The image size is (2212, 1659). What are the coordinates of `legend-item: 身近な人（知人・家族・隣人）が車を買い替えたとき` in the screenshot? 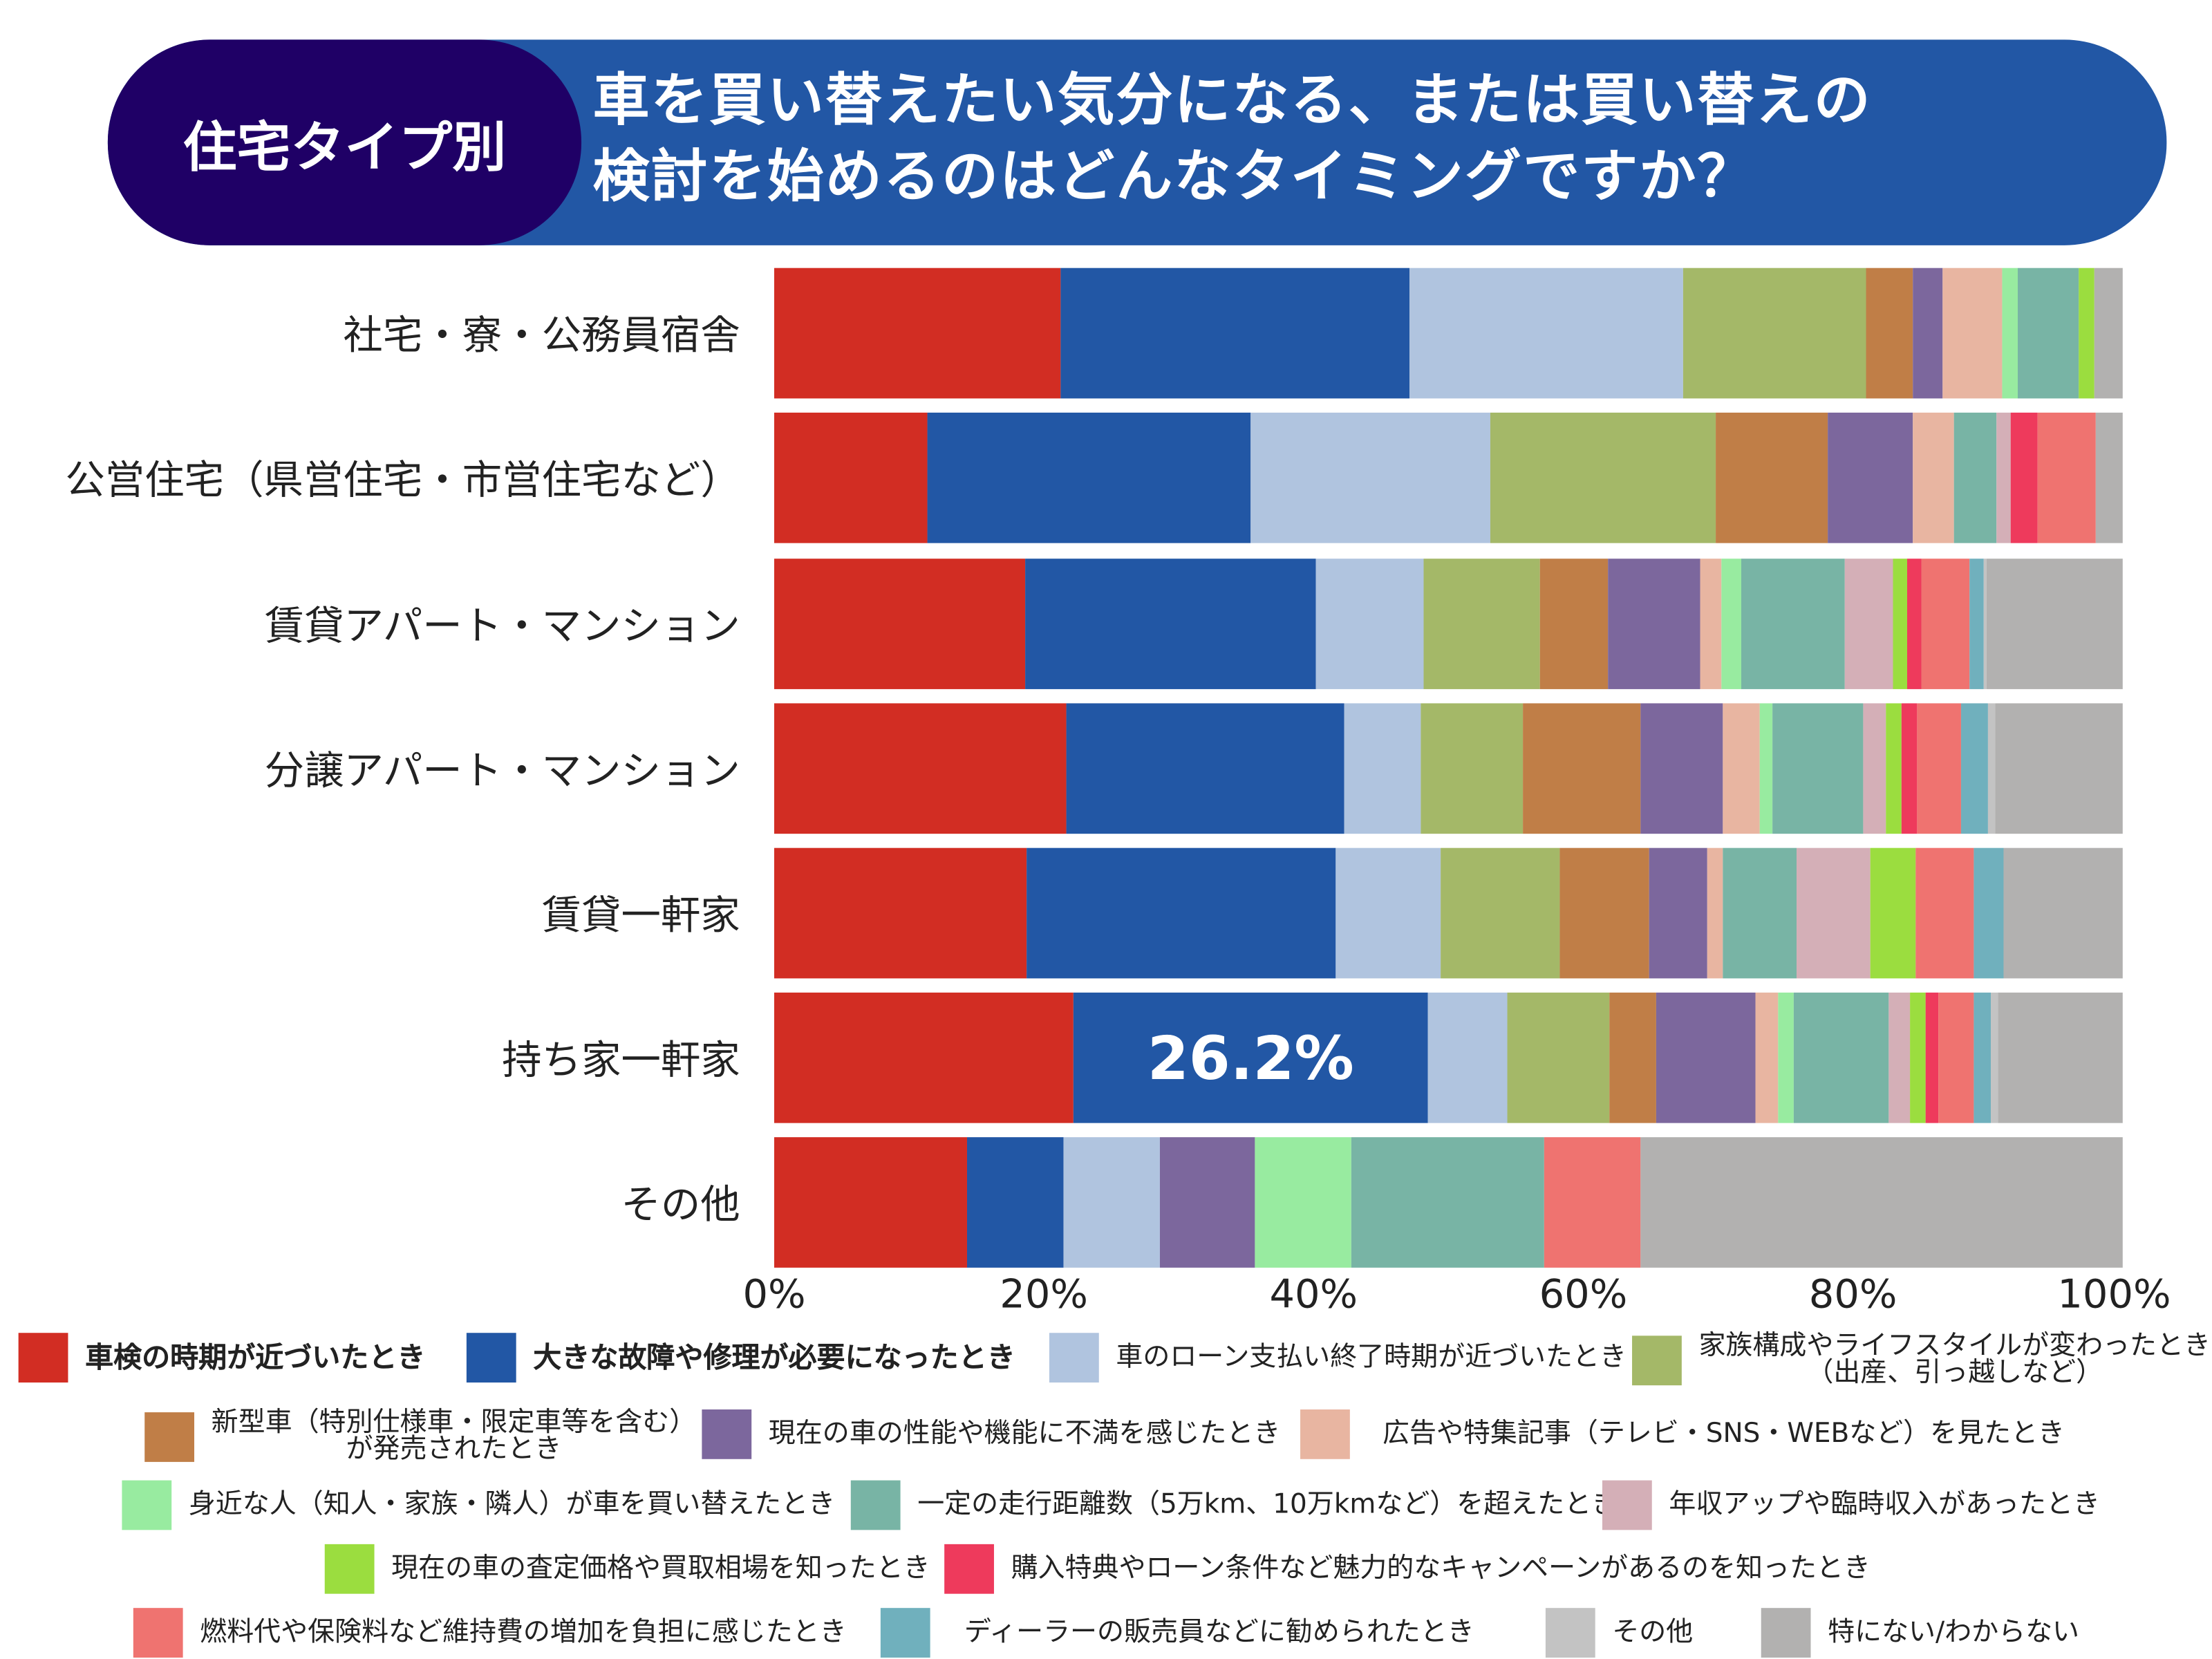 It's located at (479, 1505).